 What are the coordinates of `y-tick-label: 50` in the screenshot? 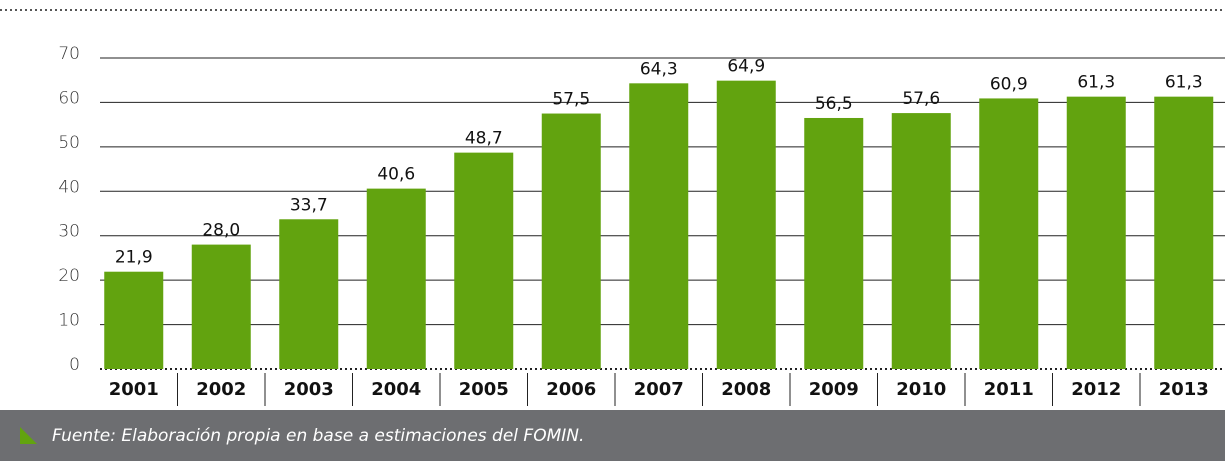 It's located at (69, 143).